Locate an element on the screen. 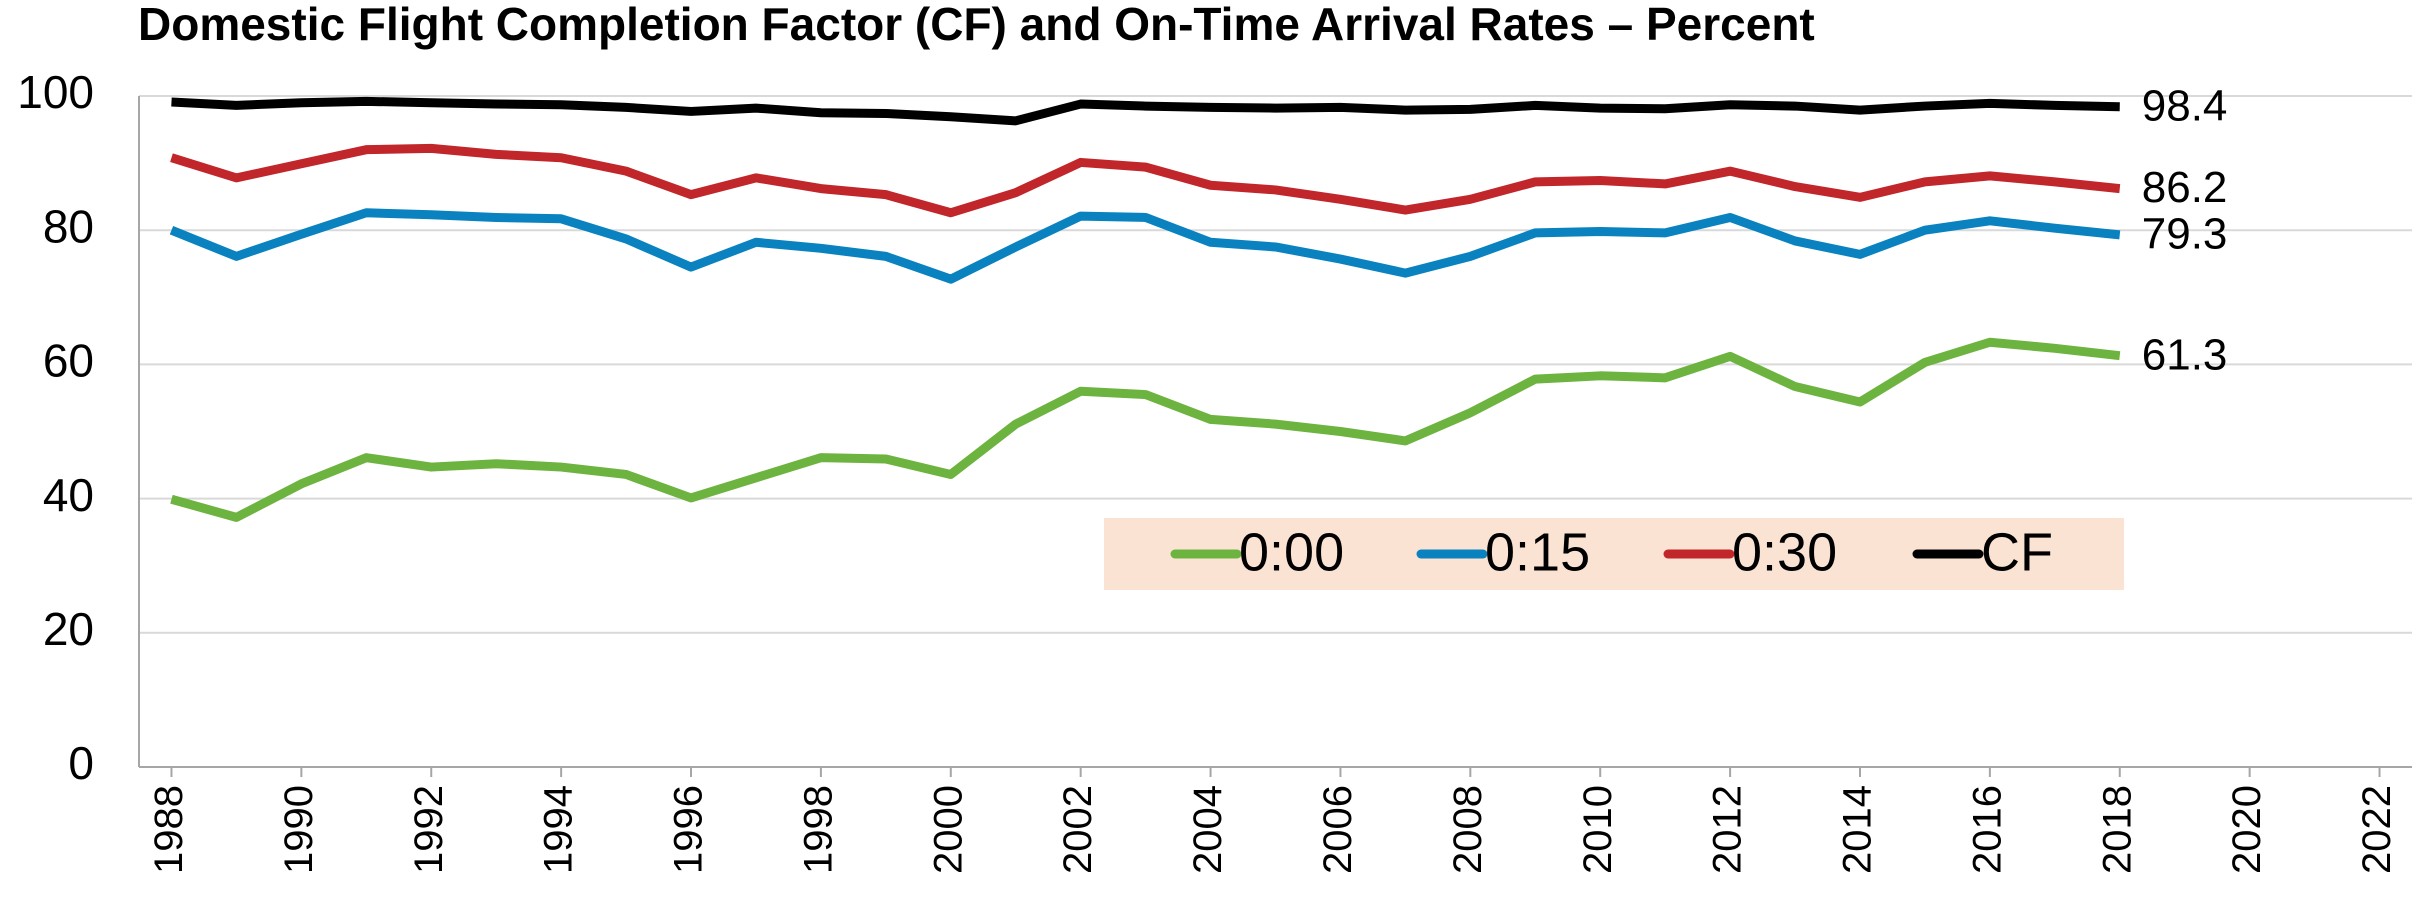  x-tick-label: 1990 is located at coordinates (299, 829).